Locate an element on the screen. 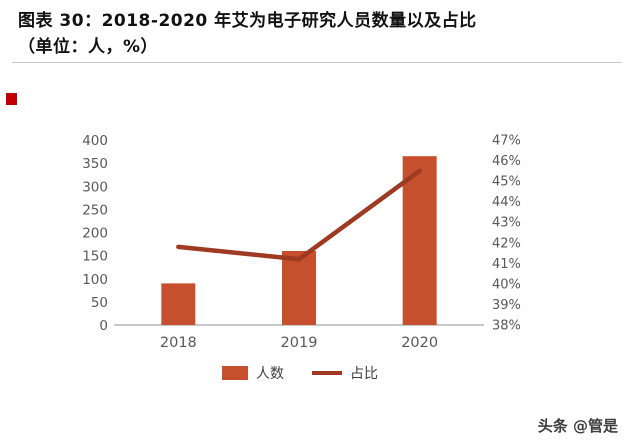  red-accent-marker is located at coordinates (11, 99).